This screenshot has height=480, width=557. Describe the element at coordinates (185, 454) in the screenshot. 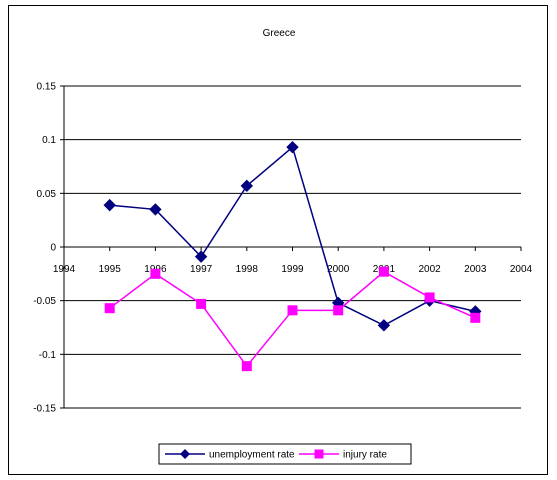

I see `legend-marker-diamond` at that location.